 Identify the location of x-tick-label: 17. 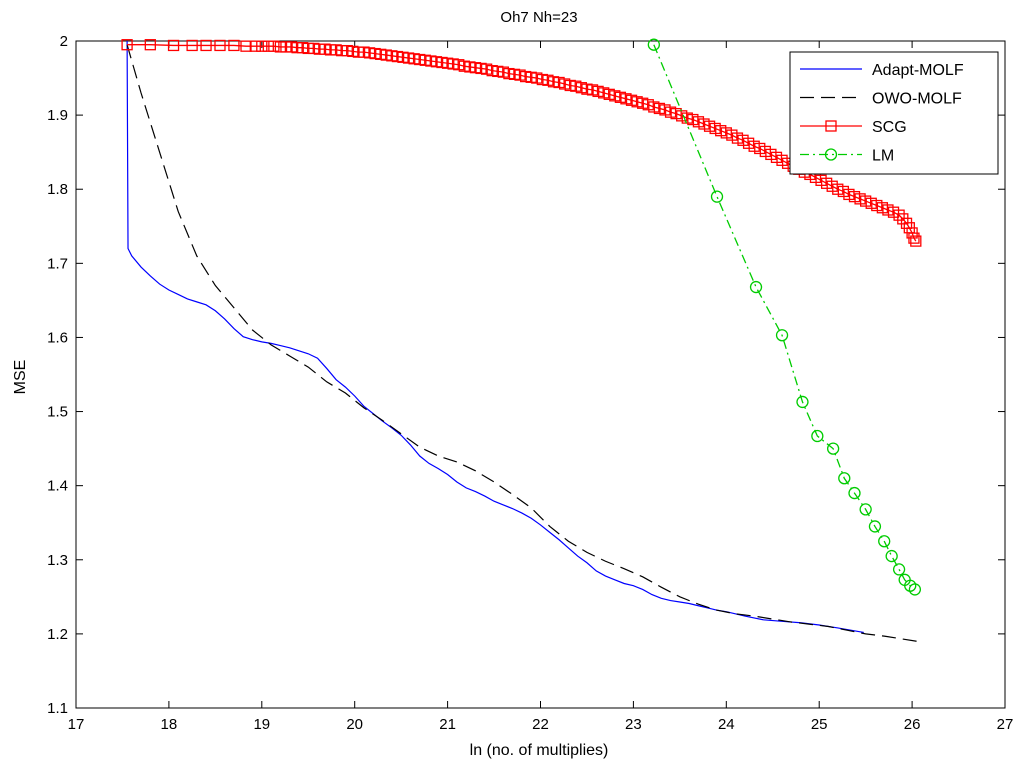
(76, 724).